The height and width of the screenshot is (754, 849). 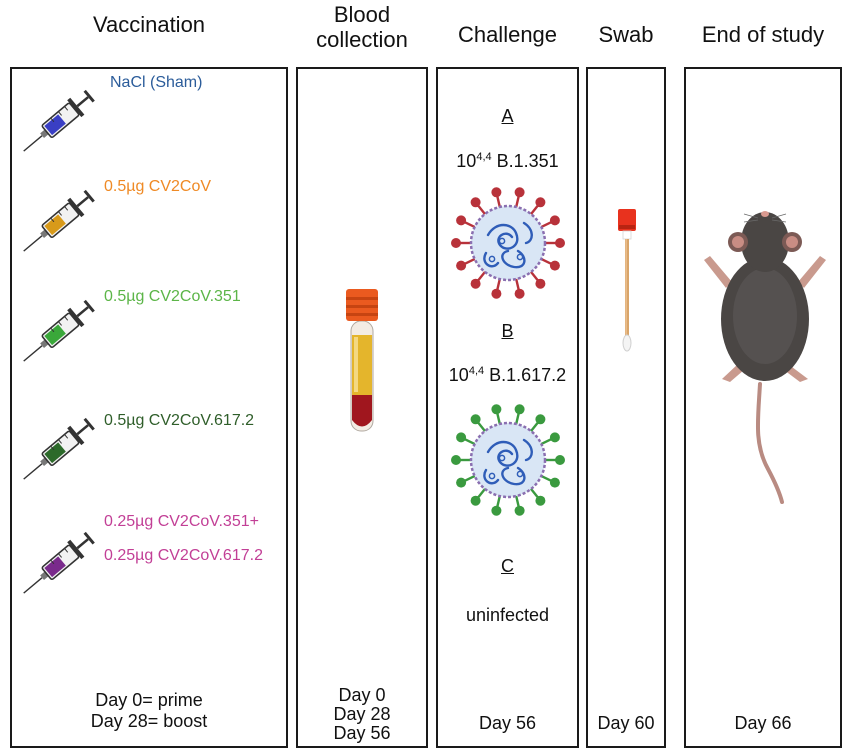 I want to click on group-a-dose-exp: 4,4, so click(x=484, y=157).